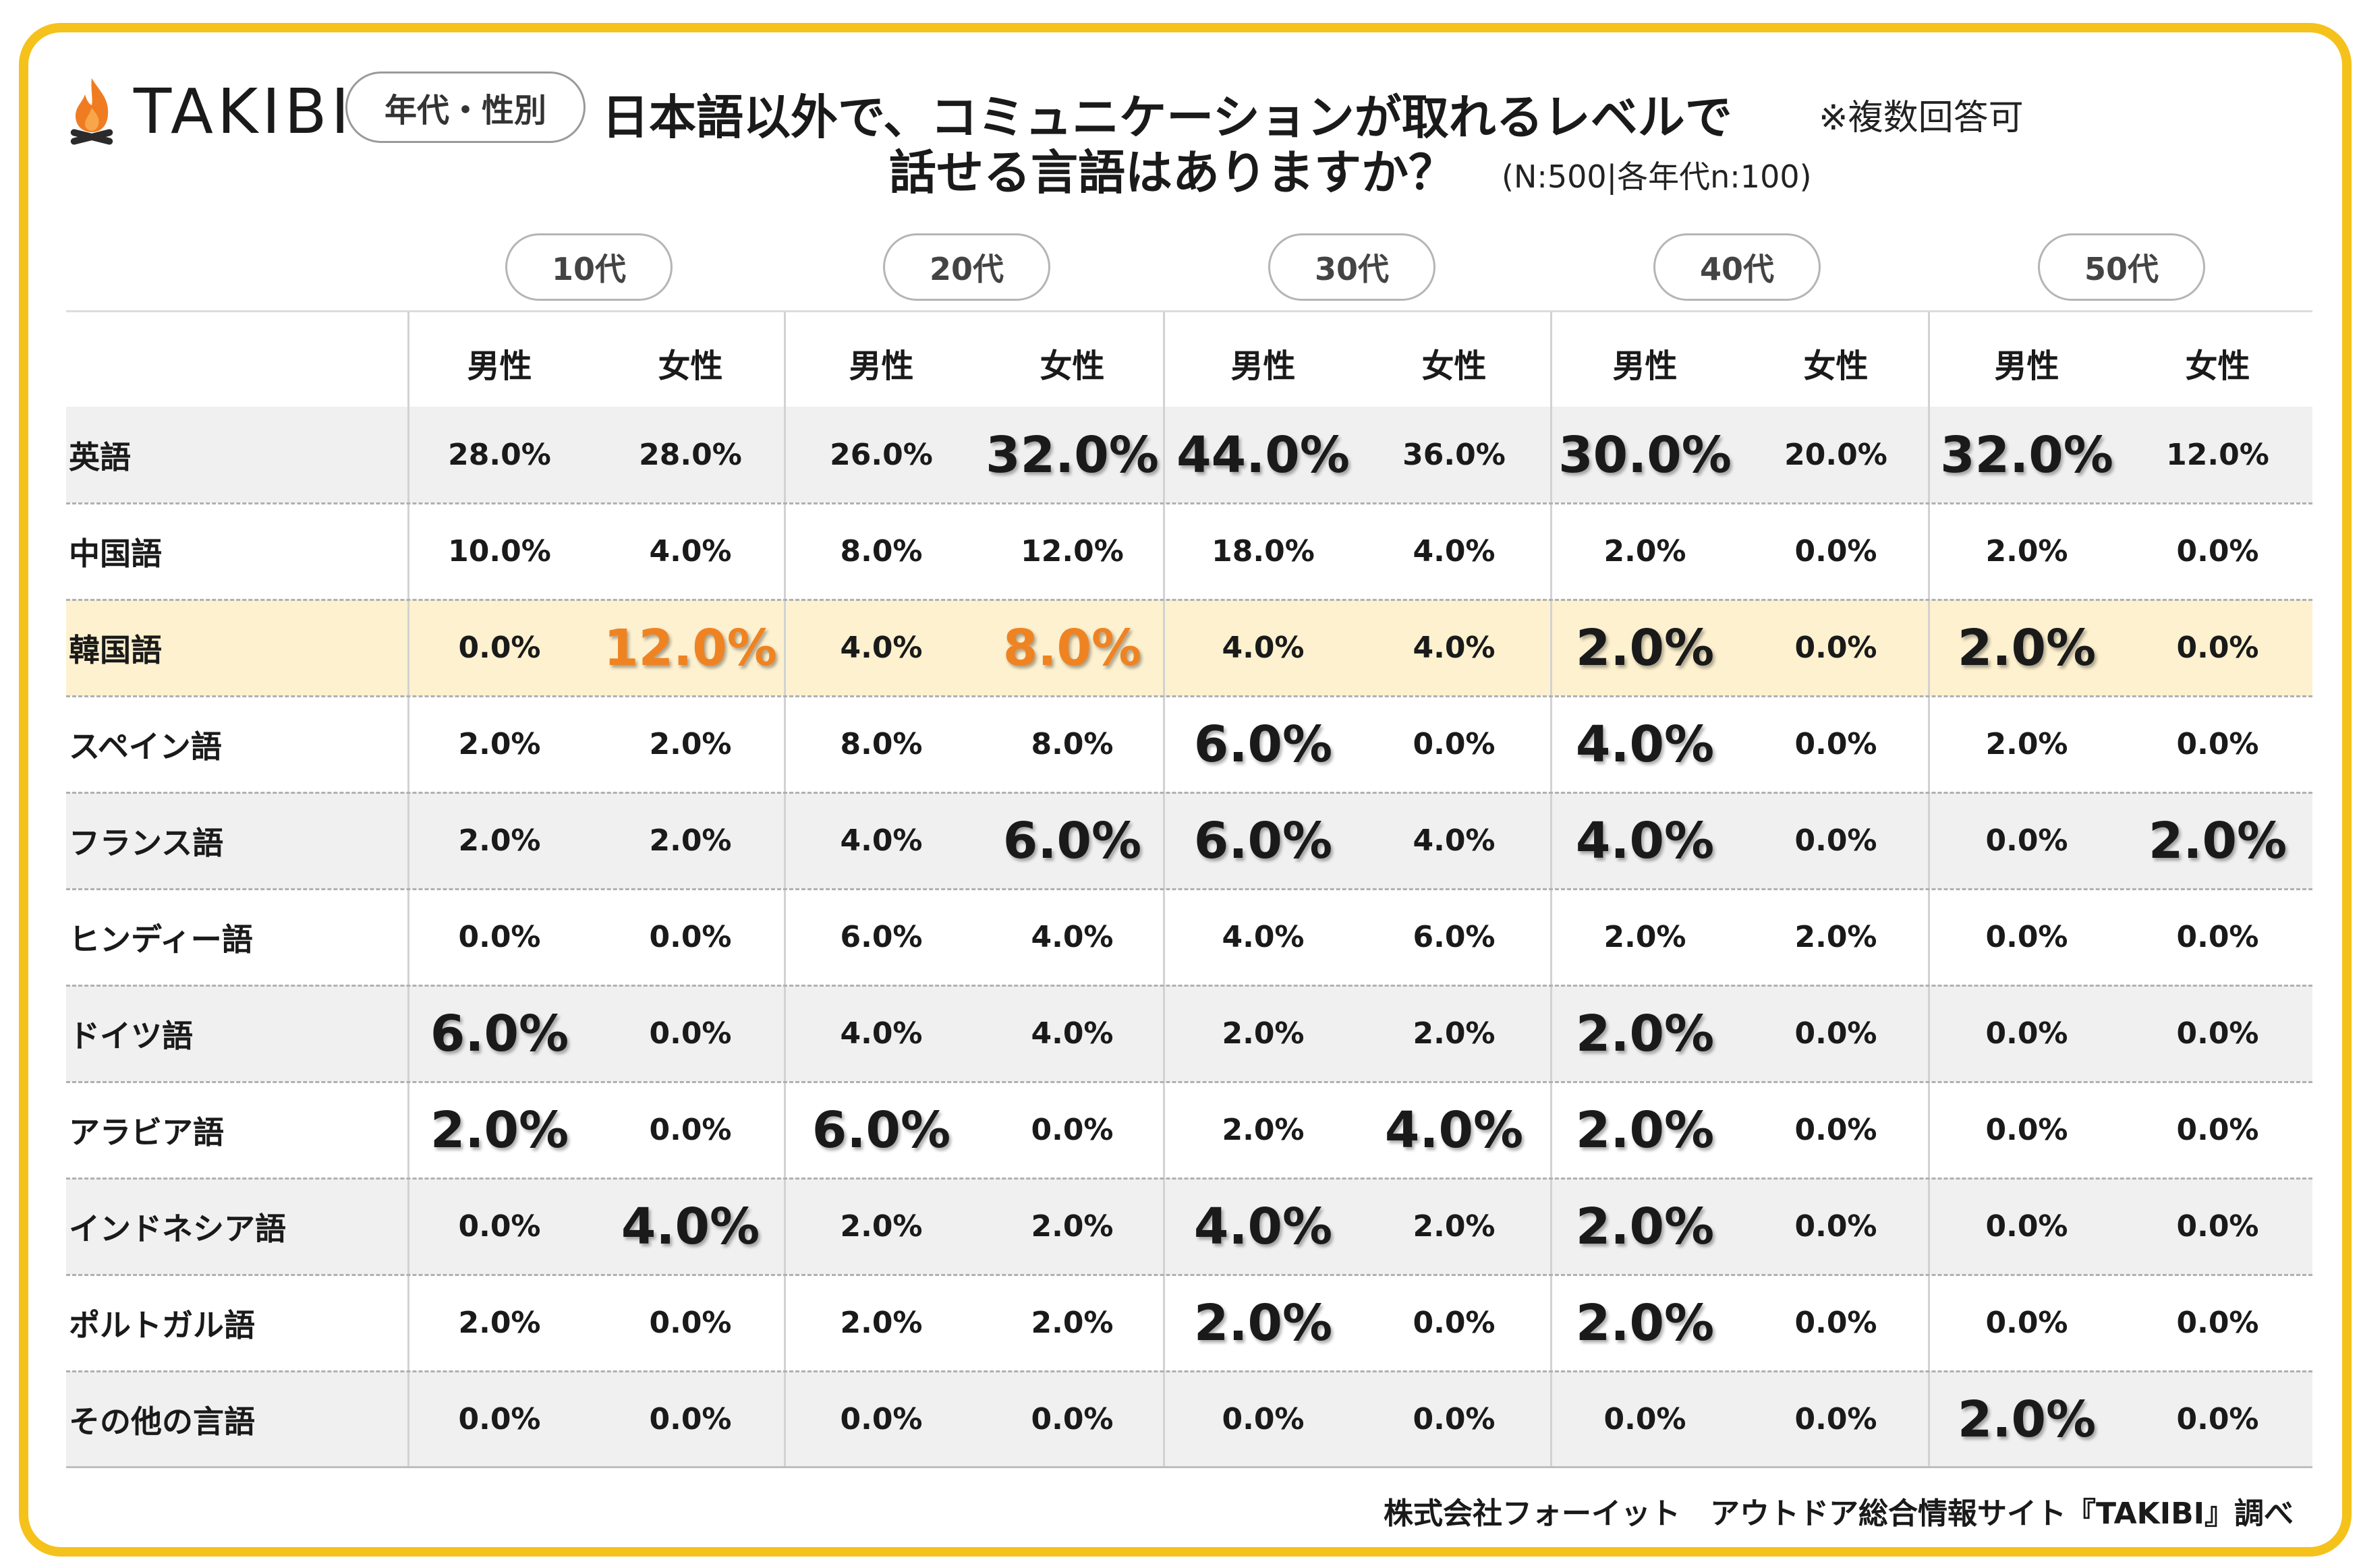 This screenshot has height=1568, width=2361. Describe the element at coordinates (115, 553) in the screenshot. I see `language-label: 中国語` at that location.